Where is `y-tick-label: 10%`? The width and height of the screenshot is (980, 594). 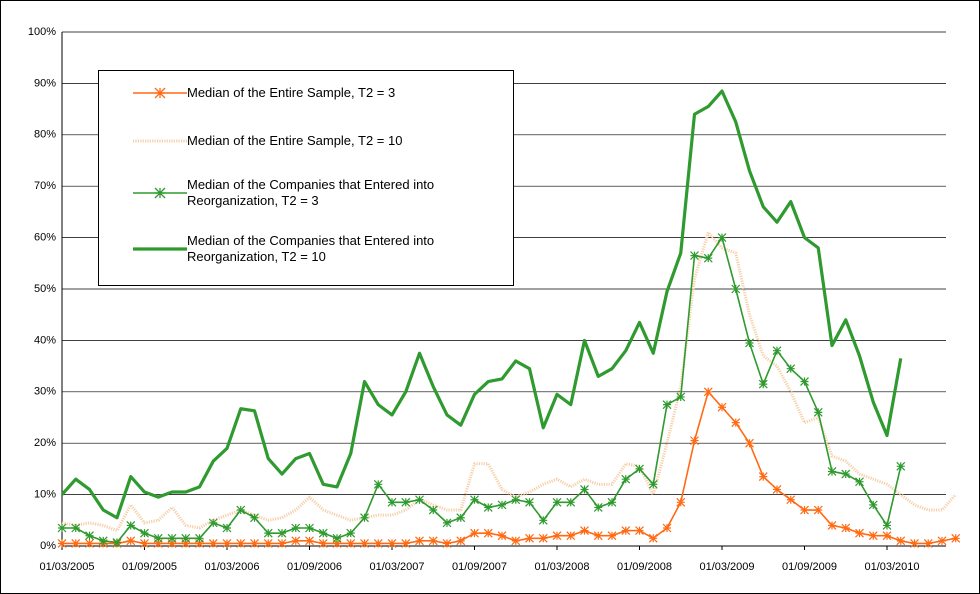
y-tick-label: 10% is located at coordinates (45, 495).